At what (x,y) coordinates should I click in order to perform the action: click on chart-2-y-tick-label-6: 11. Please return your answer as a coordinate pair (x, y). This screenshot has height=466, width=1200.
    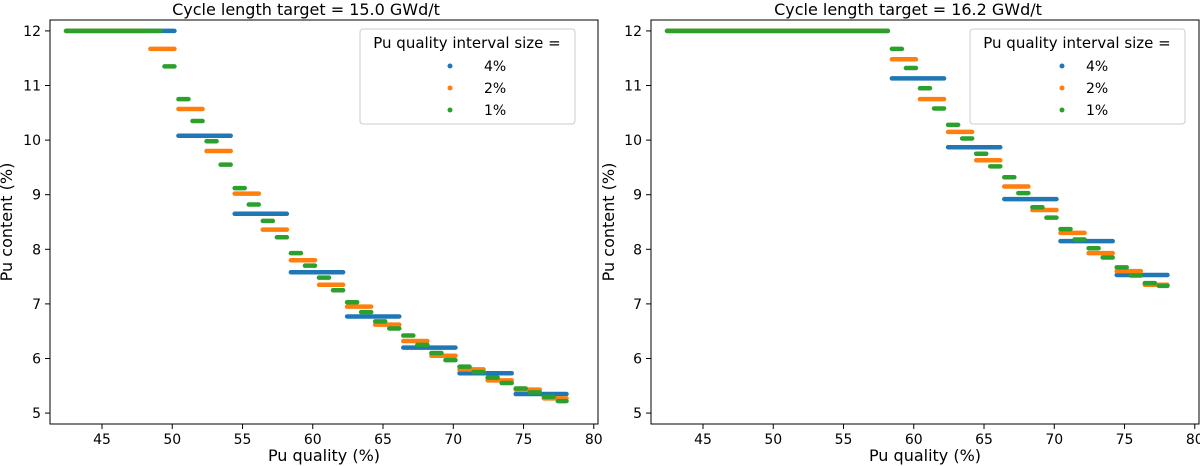
    Looking at the image, I should click on (633, 87).